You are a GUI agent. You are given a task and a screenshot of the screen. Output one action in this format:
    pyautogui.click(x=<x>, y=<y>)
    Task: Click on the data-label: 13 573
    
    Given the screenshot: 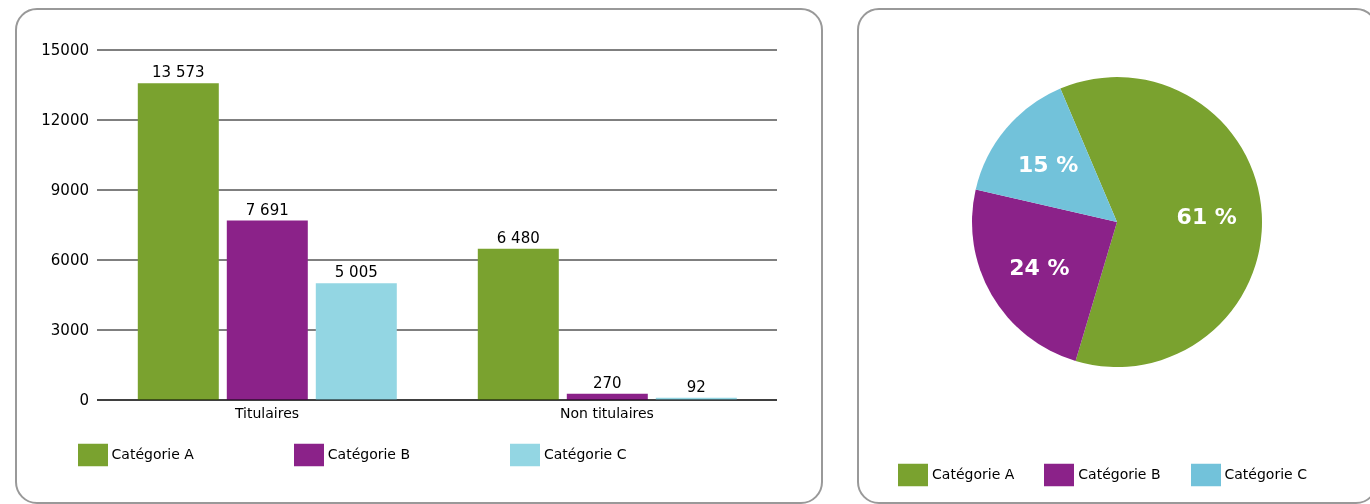 What is the action you would take?
    pyautogui.click(x=178, y=72)
    